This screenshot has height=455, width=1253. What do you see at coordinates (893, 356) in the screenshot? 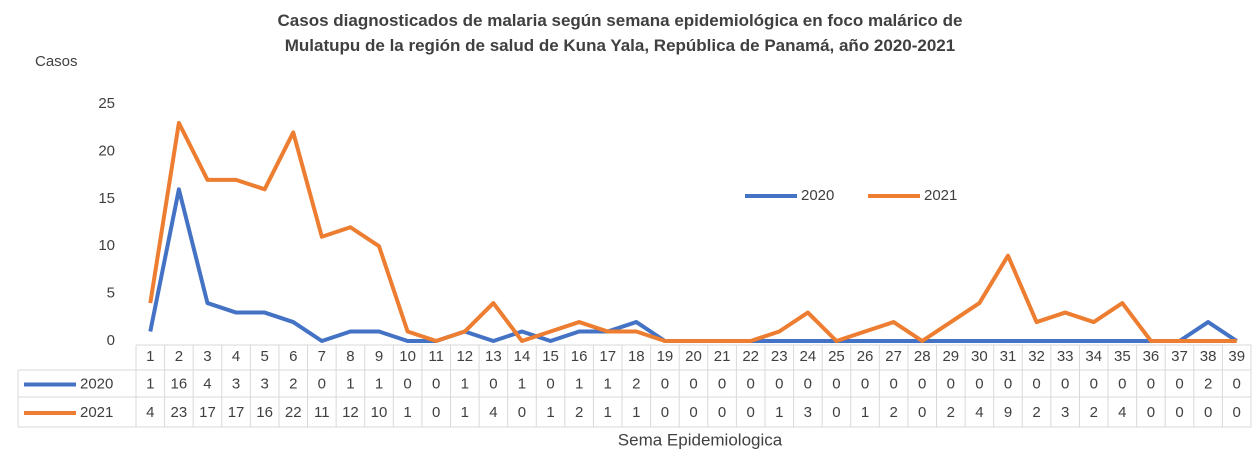
I see `x-tick-label: 27` at bounding box center [893, 356].